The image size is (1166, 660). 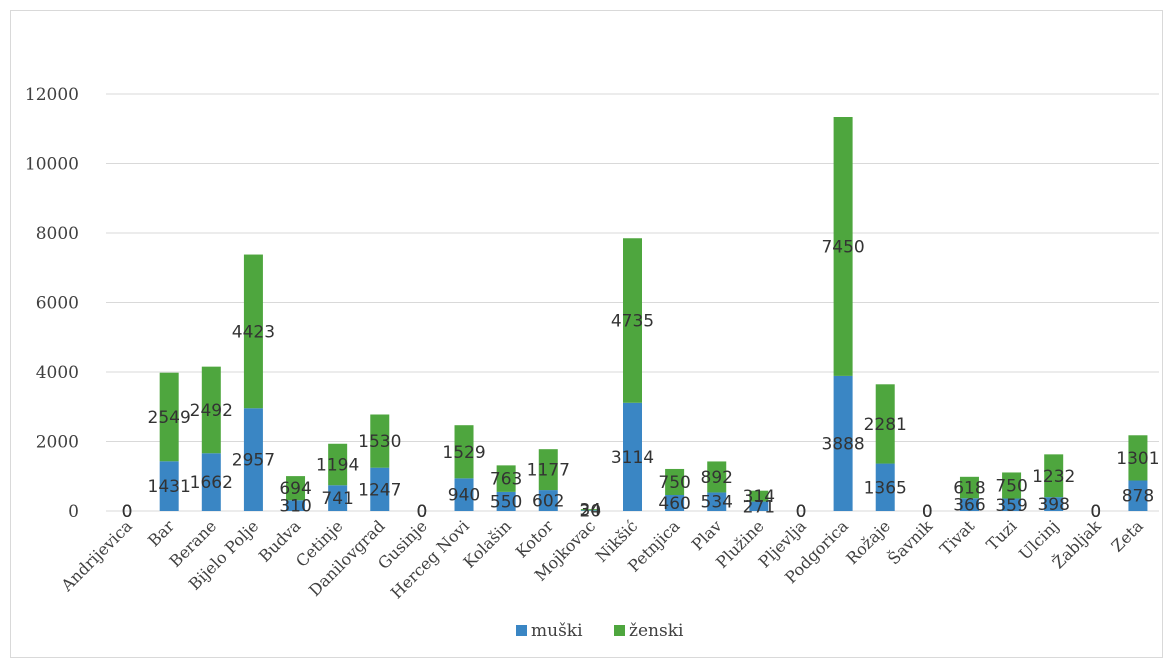 I want to click on data-label-zenski: 892, so click(x=717, y=478).